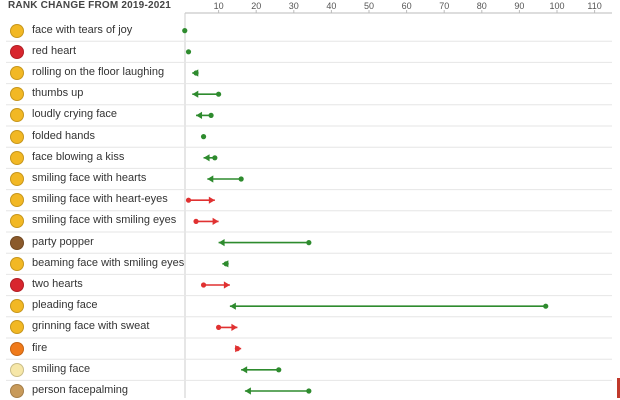 Image resolution: width=620 pixels, height=400 pixels. What do you see at coordinates (17, 51) in the screenshot?
I see `red-heart-icon` at bounding box center [17, 51].